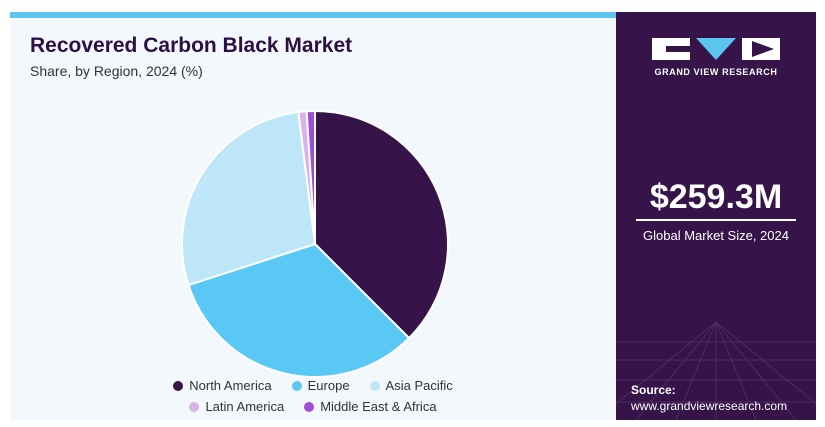 Image resolution: width=825 pixels, height=427 pixels. Describe the element at coordinates (716, 220) in the screenshot. I see `divider` at that location.